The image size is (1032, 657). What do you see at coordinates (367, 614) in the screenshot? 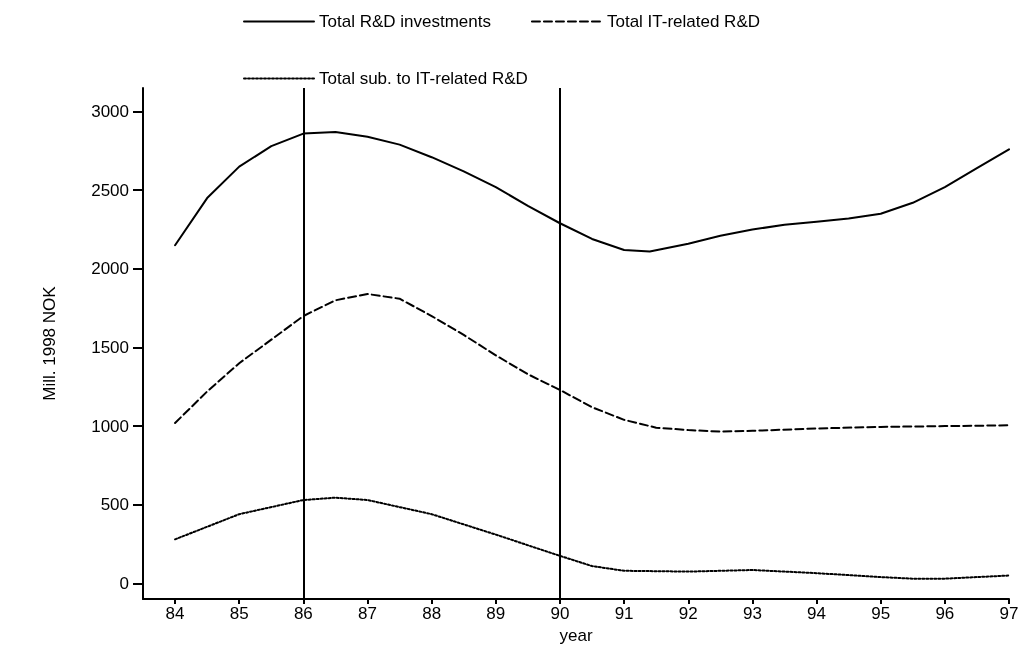
I see `x-tick-label: 87` at bounding box center [367, 614].